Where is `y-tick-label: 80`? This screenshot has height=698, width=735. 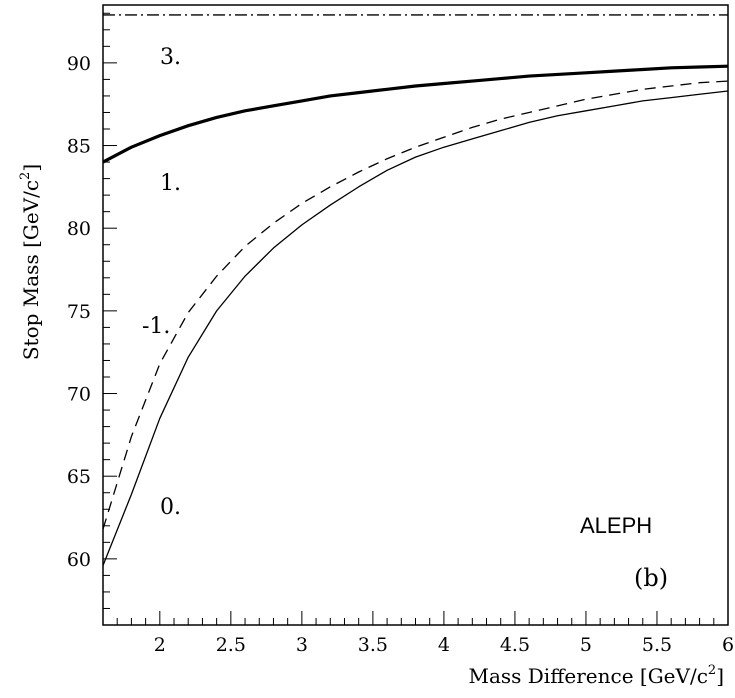
y-tick-label: 80 is located at coordinates (79, 229).